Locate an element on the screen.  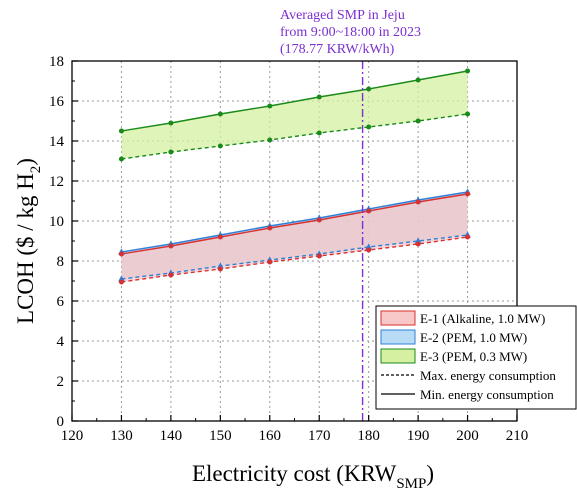
y-tick-label-8: 8 is located at coordinates (61, 262).